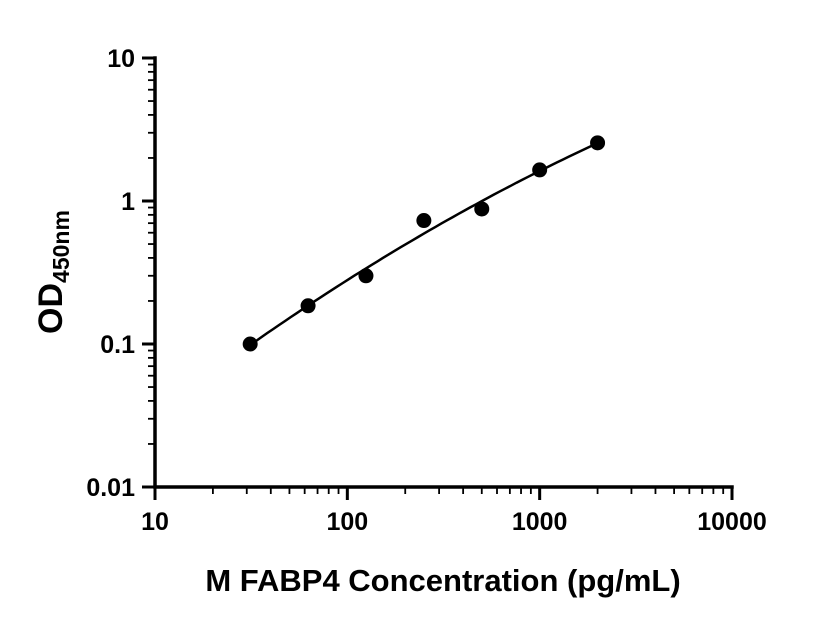 Image resolution: width=816 pixels, height=640 pixels. Describe the element at coordinates (121, 59) in the screenshot. I see `y-tick-label: 10` at that location.